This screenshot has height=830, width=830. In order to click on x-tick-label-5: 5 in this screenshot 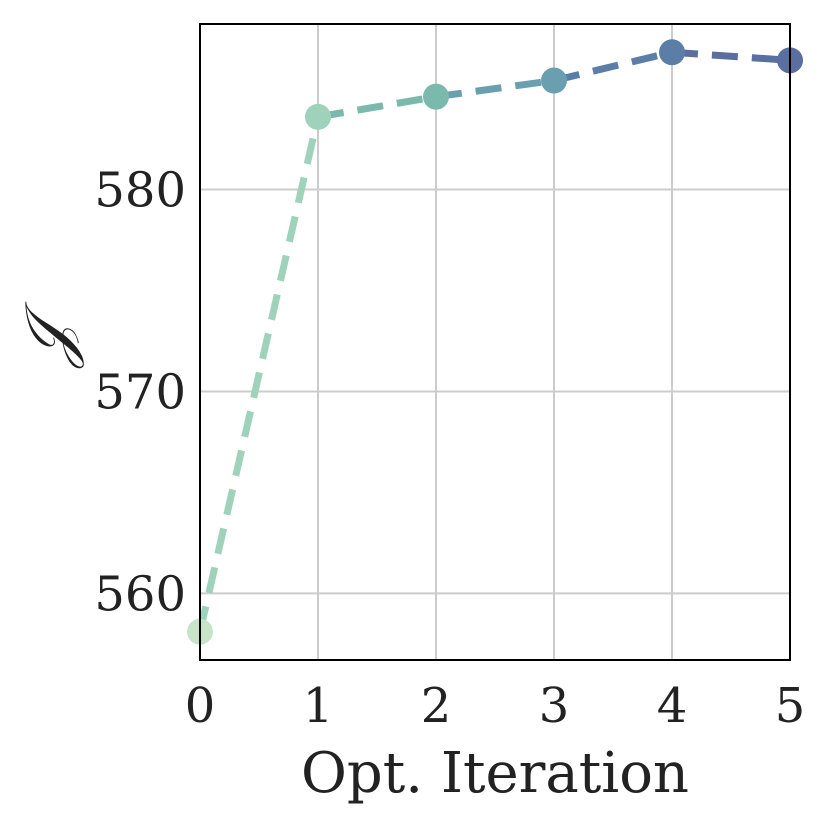, I will do `click(790, 706)`.